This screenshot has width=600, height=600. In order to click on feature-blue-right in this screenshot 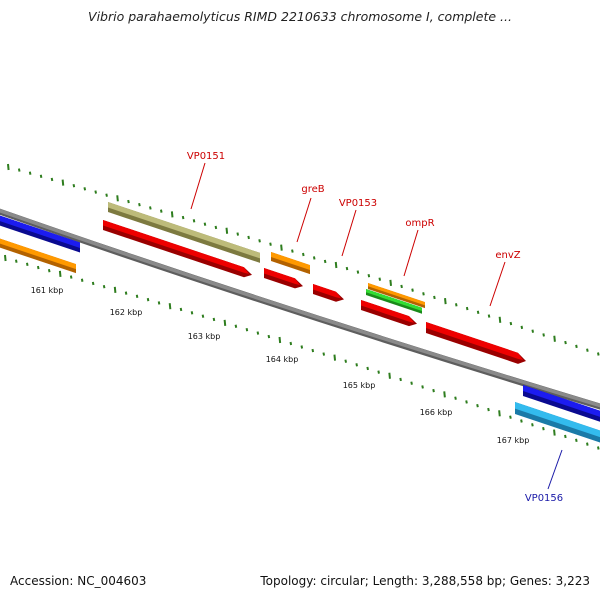, I will do `click(561, 403)`.